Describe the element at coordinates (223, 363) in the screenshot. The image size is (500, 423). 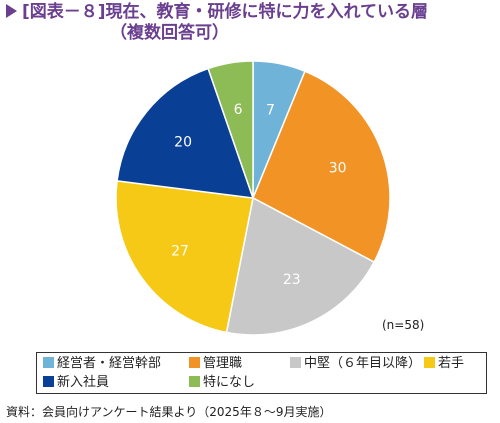
I see `legend-label-2: 管理職` at that location.